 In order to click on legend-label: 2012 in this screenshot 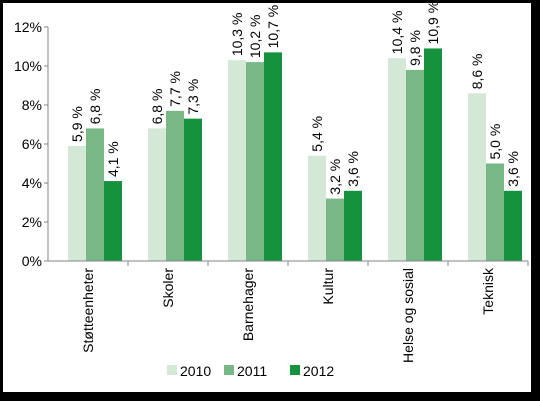, I will do `click(318, 371)`.